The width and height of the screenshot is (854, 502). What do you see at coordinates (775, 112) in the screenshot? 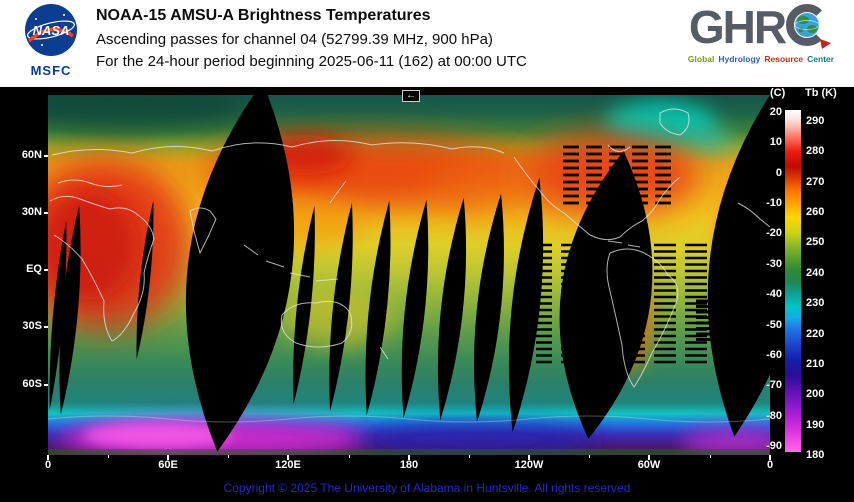
I see `colorbar-tick-celsius: 20` at bounding box center [775, 112].